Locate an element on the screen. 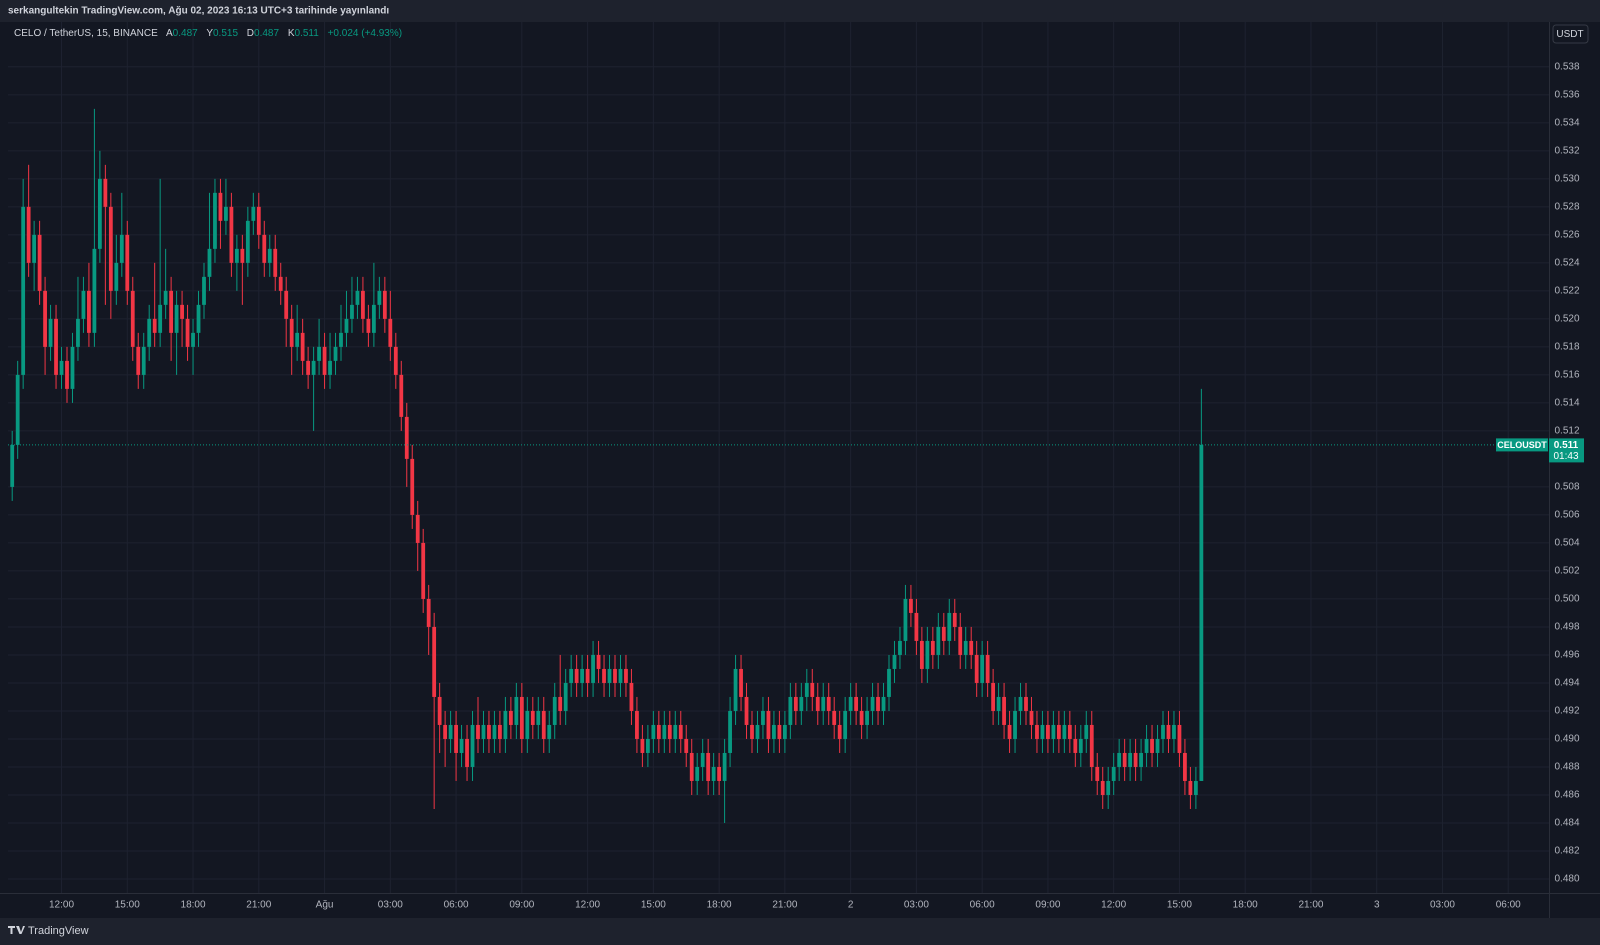 Image resolution: width=1600 pixels, height=945 pixels. x-tick-label: 3 is located at coordinates (1377, 905).